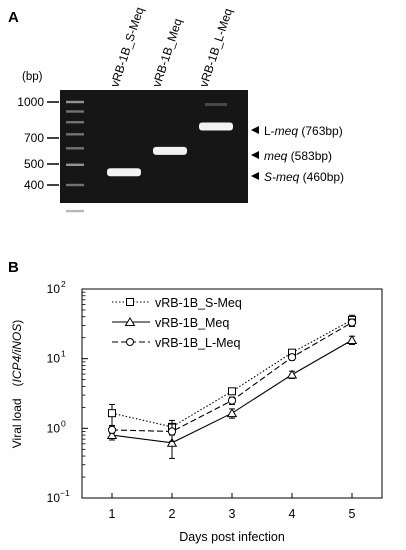  Describe the element at coordinates (34, 138) in the screenshot. I see `ladder-label-700: 700` at that location.